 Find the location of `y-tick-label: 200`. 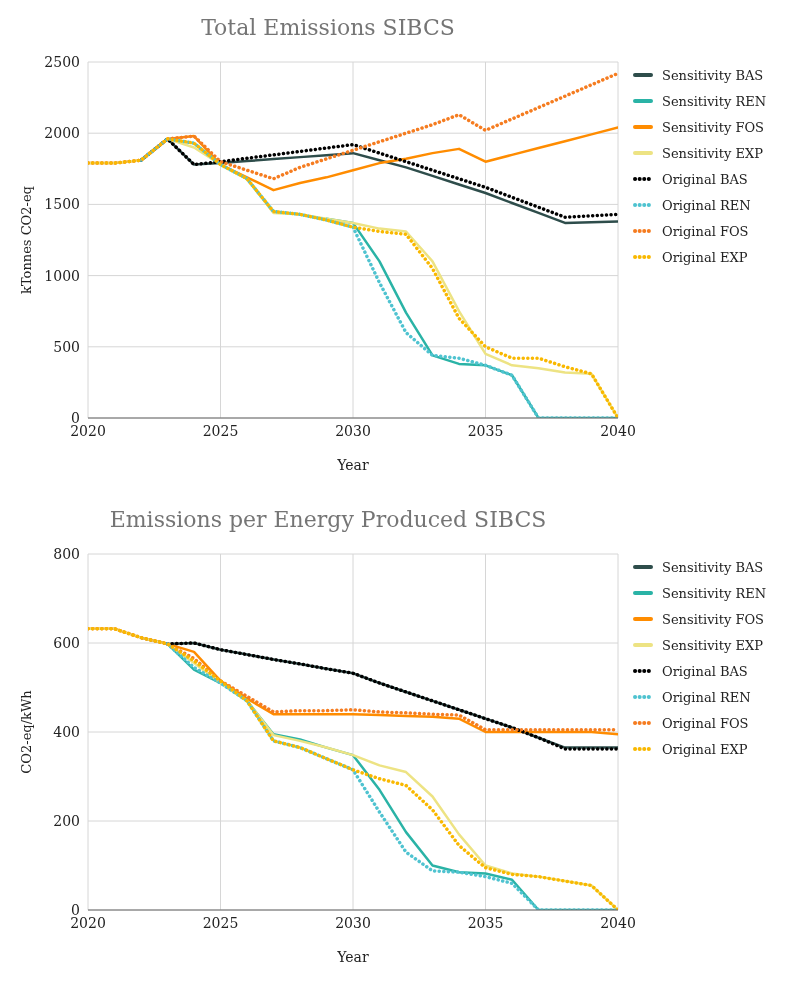

y-tick-label: 200 is located at coordinates (66, 820).